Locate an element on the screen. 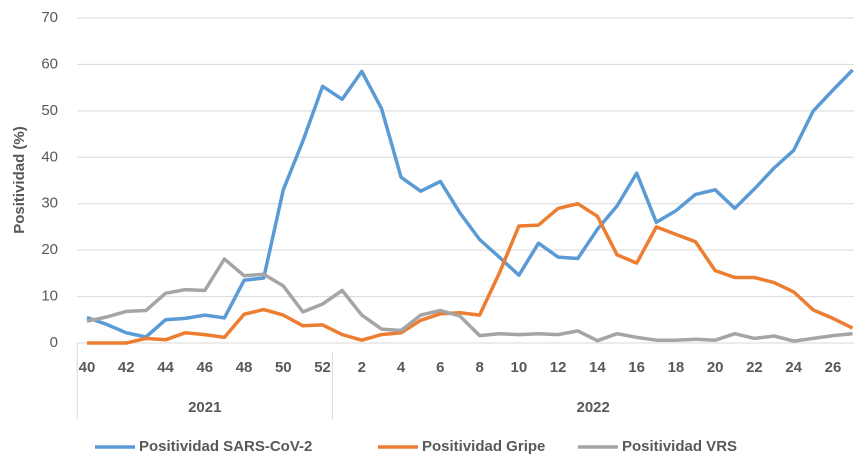 The width and height of the screenshot is (854, 457). legend-label: Positividad Gripe is located at coordinates (483, 446).